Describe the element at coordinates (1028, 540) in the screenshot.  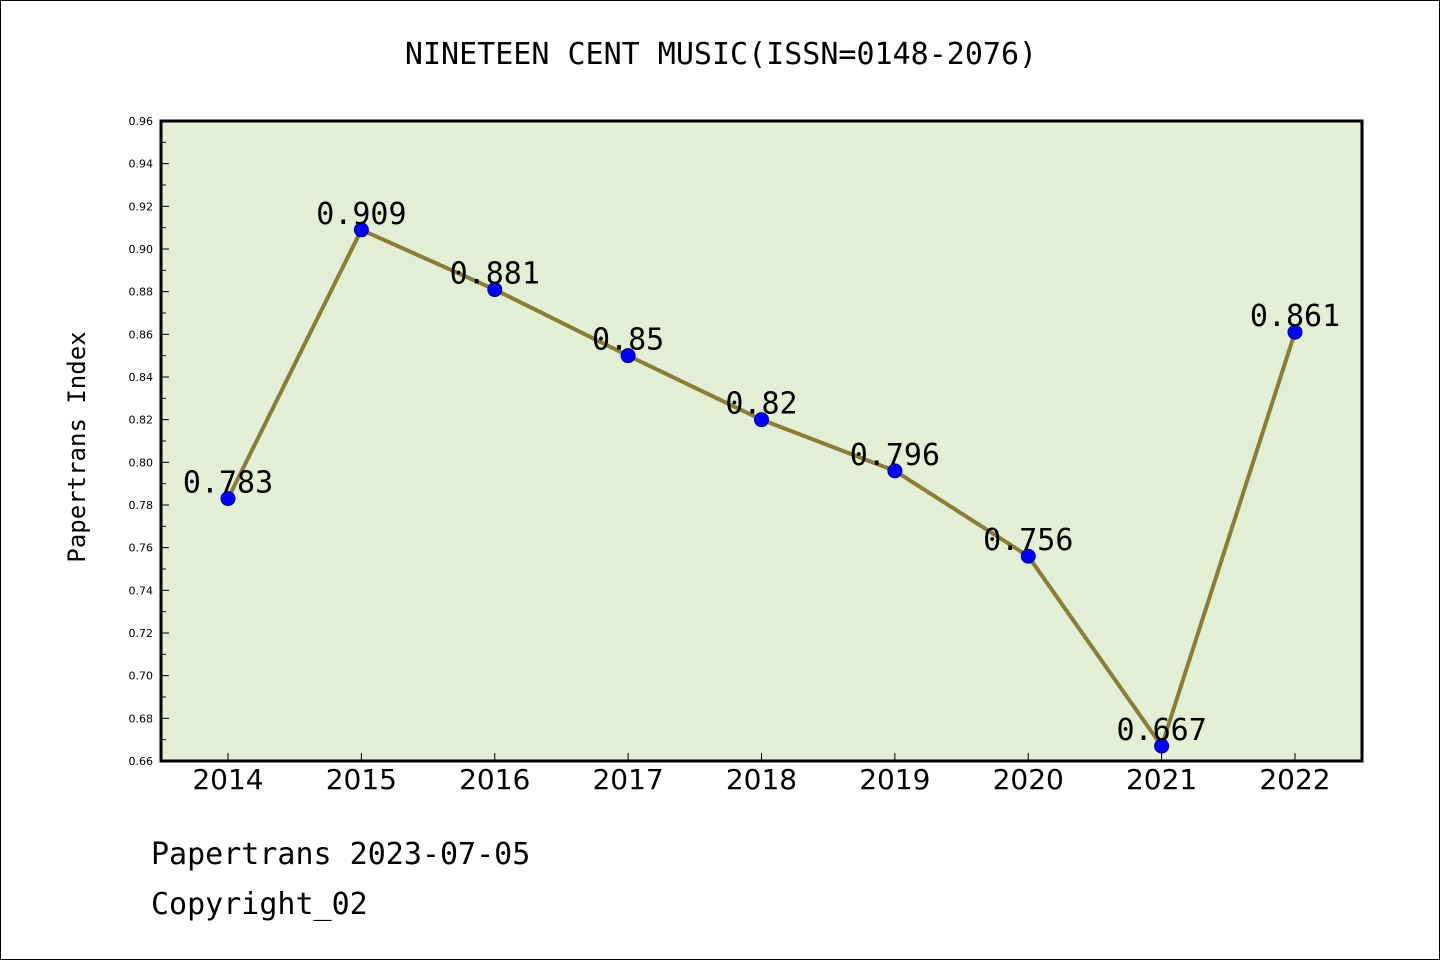
I see `data-label: 0.756` at that location.